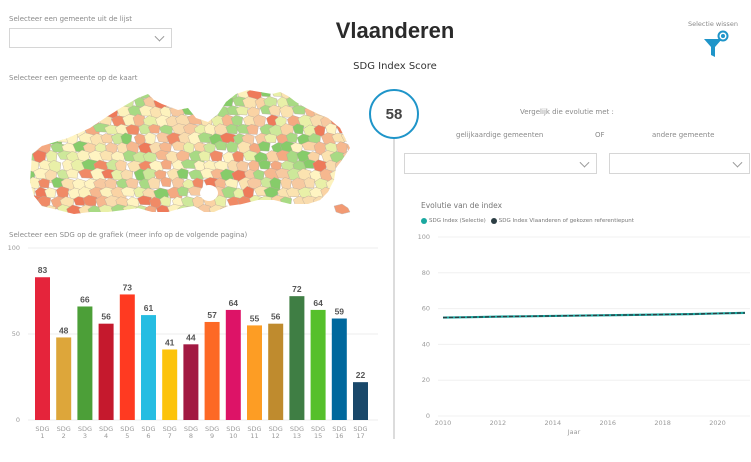 This screenshot has height=462, width=751. I want to click on municipality-dropdown, so click(90, 38).